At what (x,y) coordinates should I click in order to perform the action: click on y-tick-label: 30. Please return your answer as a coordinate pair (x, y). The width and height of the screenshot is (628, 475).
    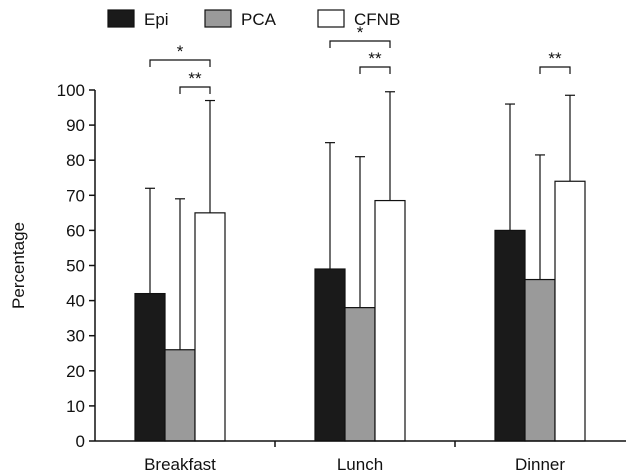
    Looking at the image, I should click on (75, 336).